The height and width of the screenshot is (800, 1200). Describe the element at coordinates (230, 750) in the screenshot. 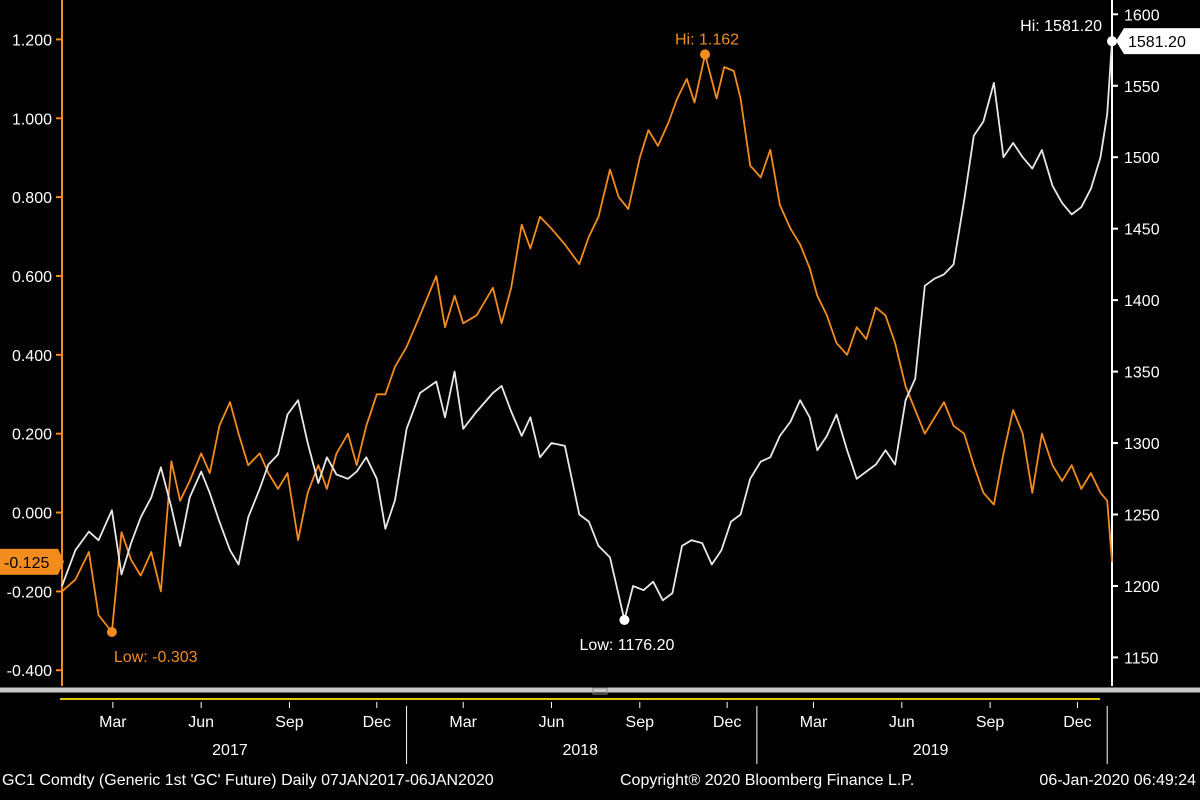

I see `x-axis-year-label: 2017` at that location.